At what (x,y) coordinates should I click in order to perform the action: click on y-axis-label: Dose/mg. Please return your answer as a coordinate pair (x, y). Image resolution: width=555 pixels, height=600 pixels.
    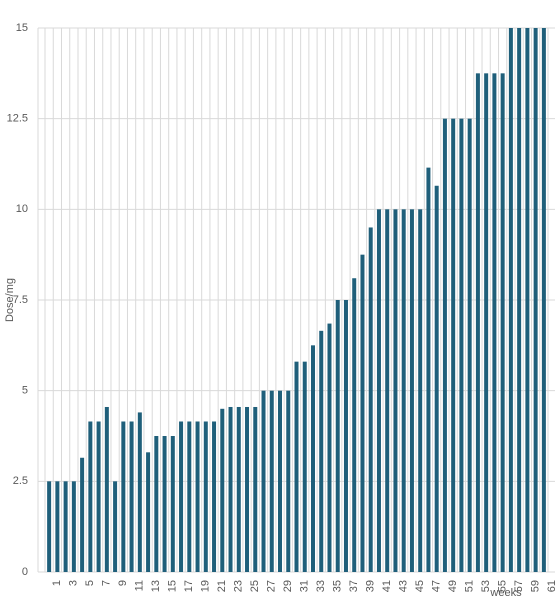
    Looking at the image, I should click on (10, 300).